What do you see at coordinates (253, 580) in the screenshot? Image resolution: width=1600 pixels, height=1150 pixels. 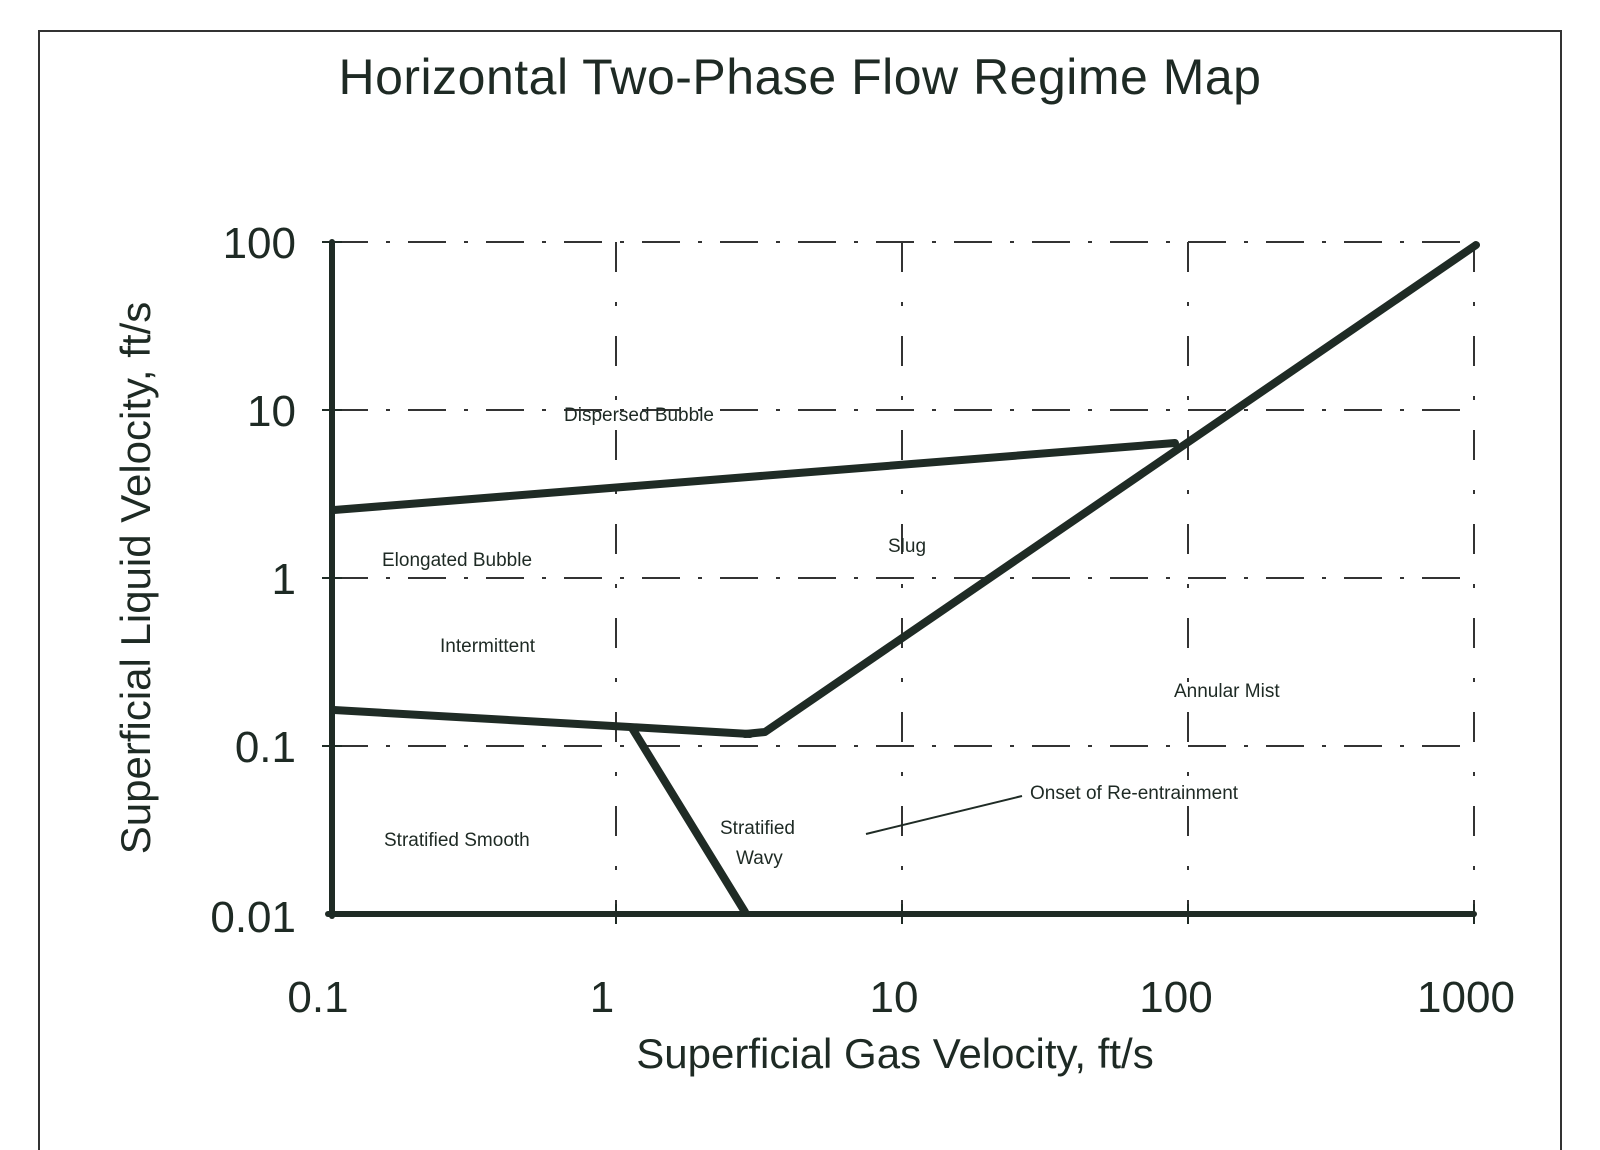 I see `y-tick-labels: 100 10 1 0.1 0.01` at bounding box center [253, 580].